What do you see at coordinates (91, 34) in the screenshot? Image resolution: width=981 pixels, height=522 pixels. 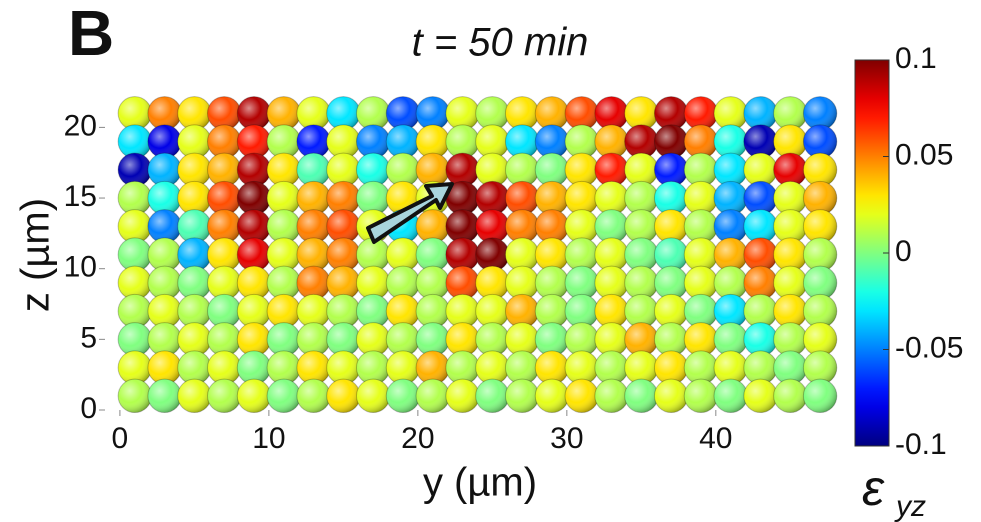 I see `panel-label: B` at bounding box center [91, 34].